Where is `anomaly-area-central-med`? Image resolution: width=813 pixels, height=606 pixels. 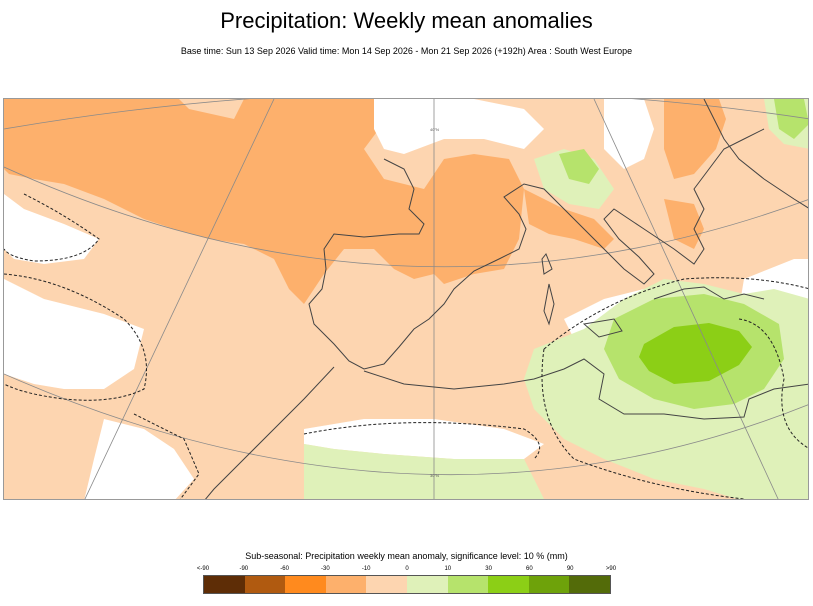
anomaly-area-central-med is located at coordinates (569, 219).